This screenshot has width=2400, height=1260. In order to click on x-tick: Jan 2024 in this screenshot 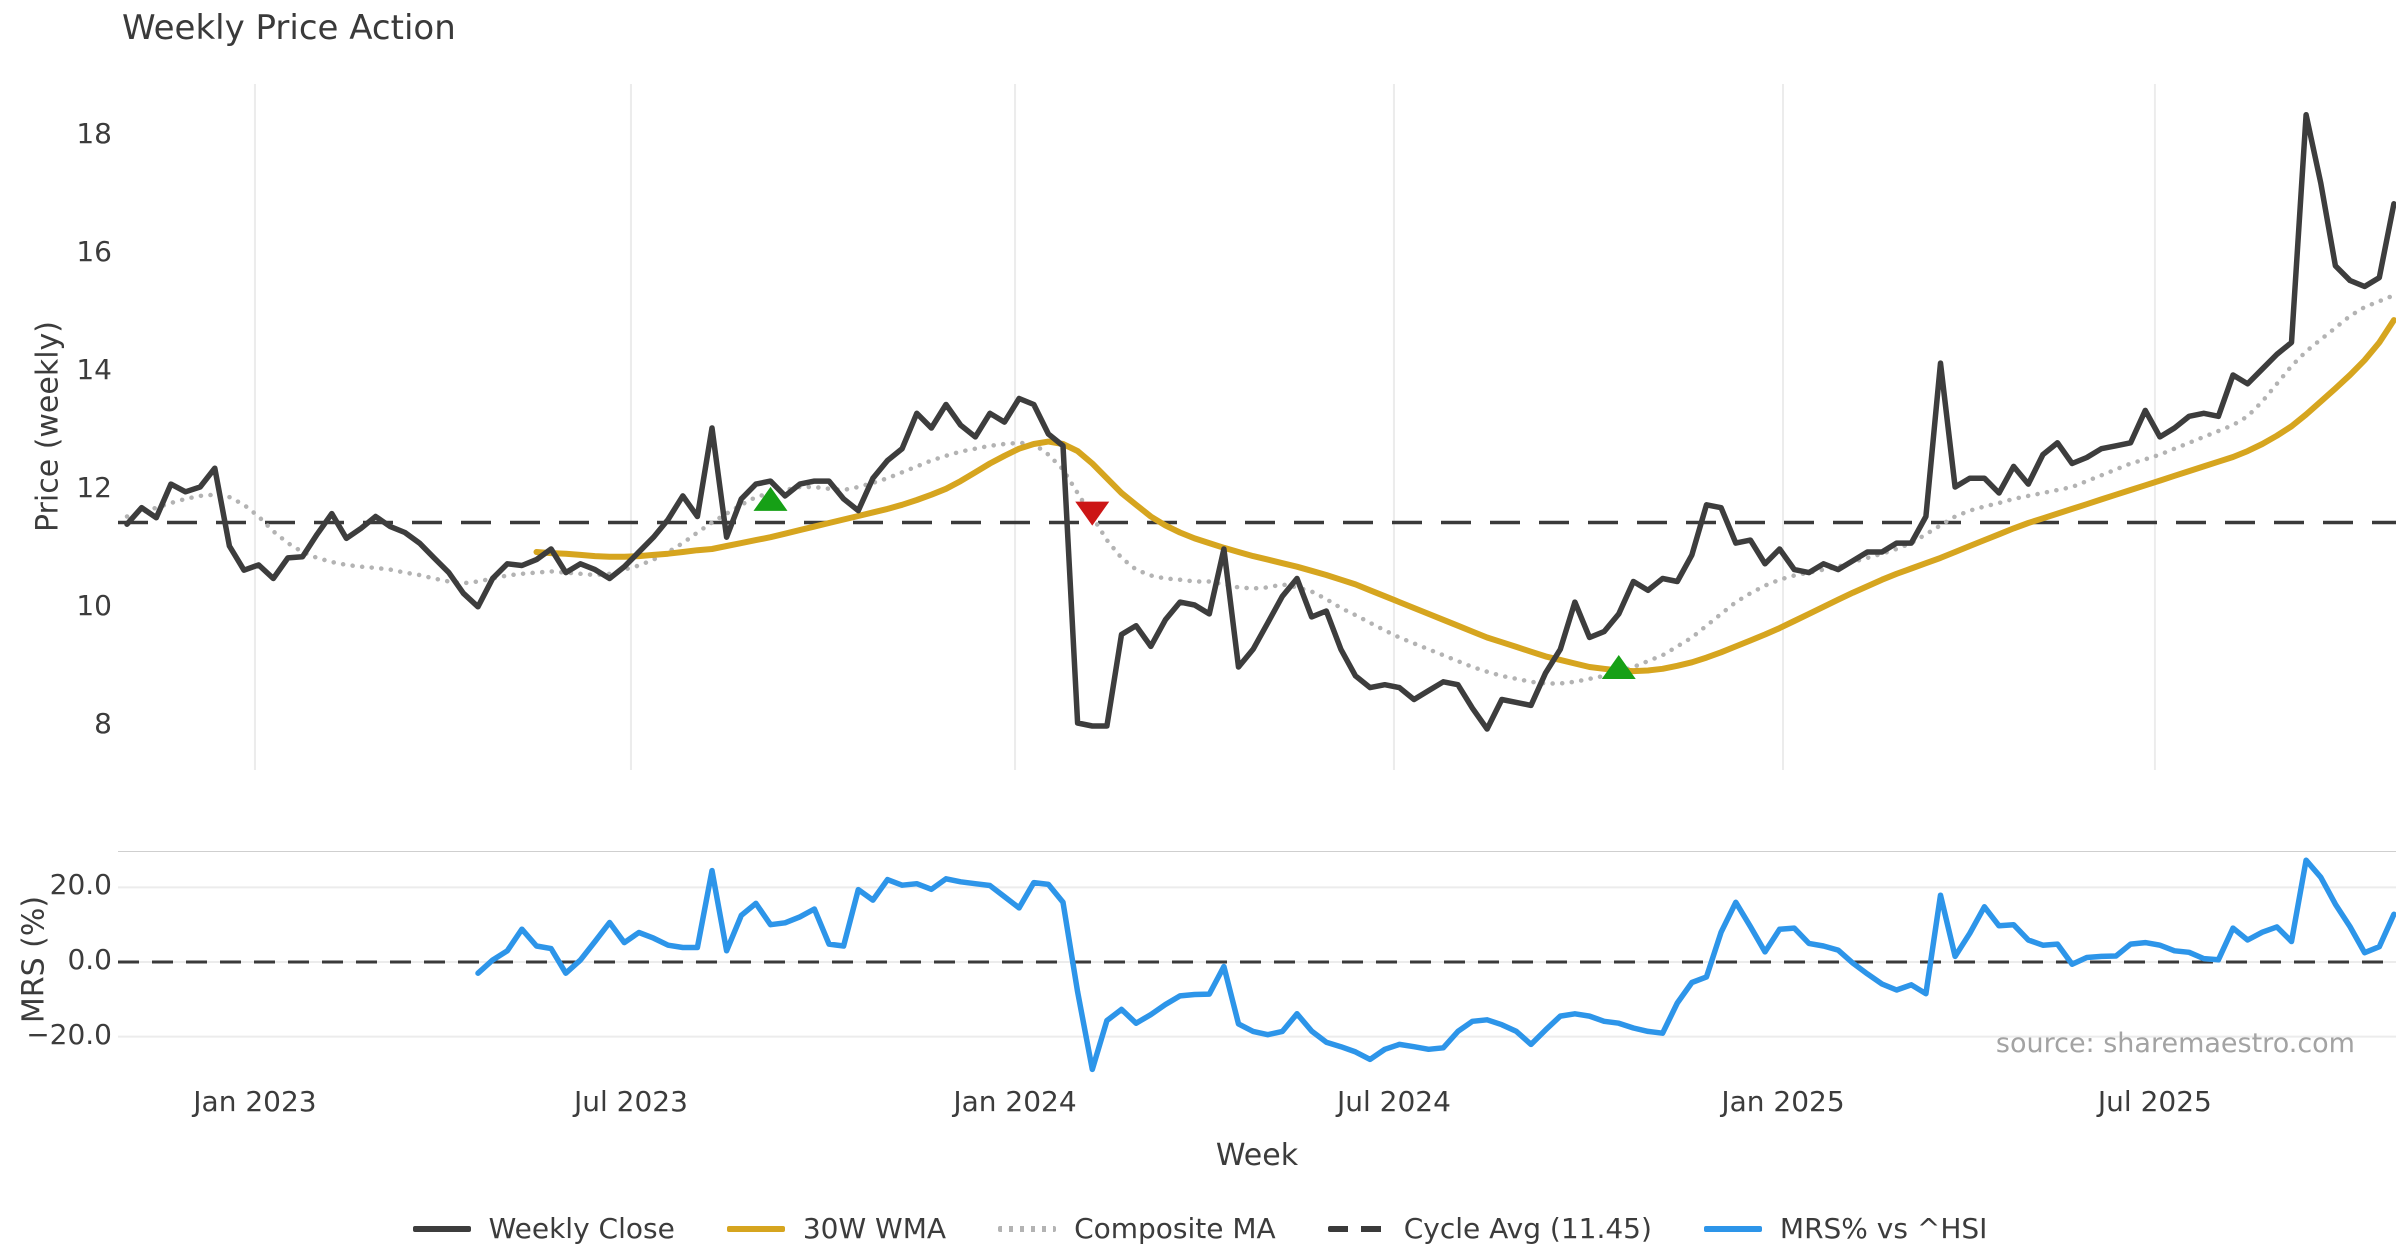, I will do `click(1015, 1101)`.